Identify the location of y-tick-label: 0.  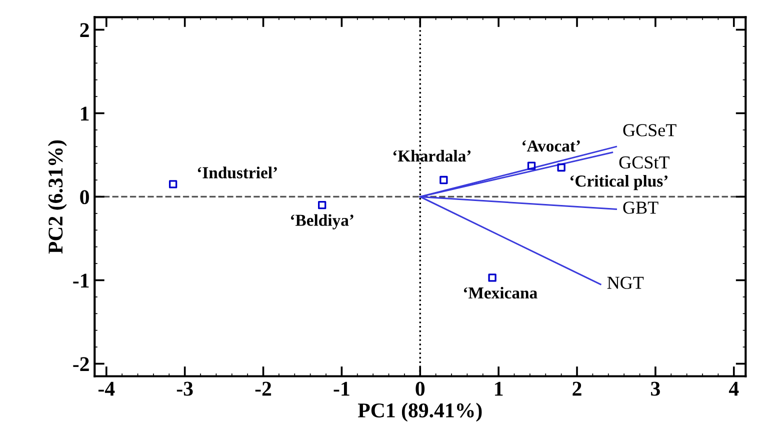
(84, 197).